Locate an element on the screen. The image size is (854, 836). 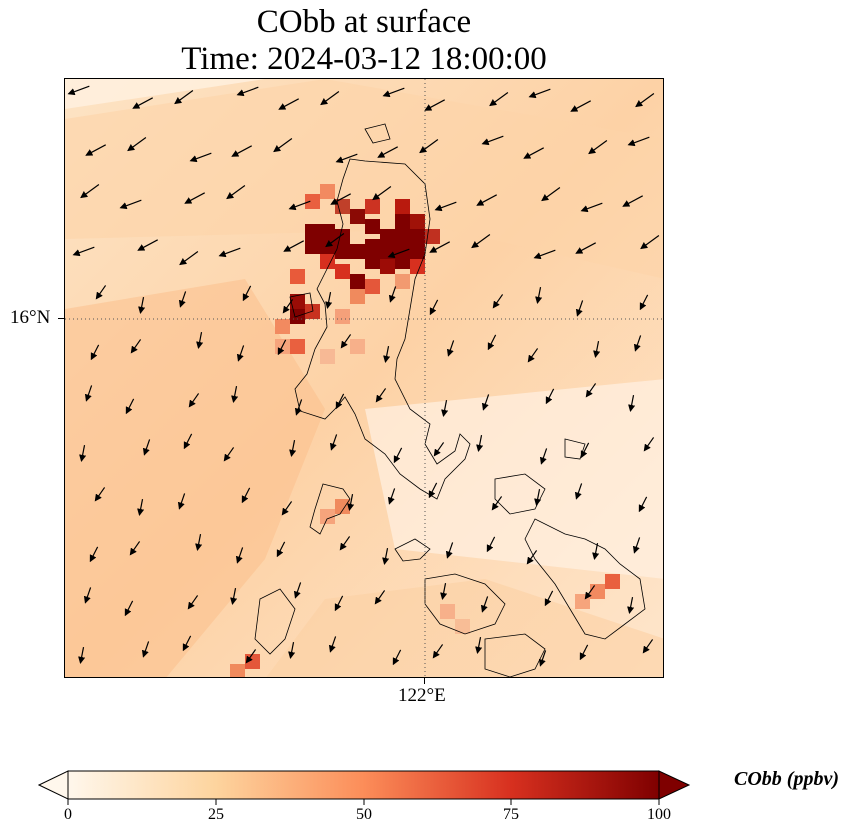
colorbar-units-label: CObb (ppbv) is located at coordinates (786, 779).